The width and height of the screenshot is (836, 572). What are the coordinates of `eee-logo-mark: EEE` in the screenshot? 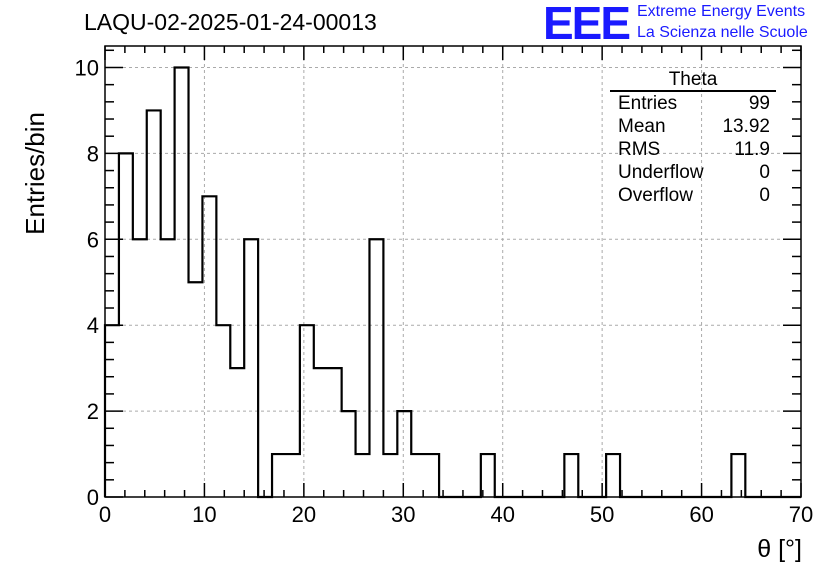 It's located at (587, 24).